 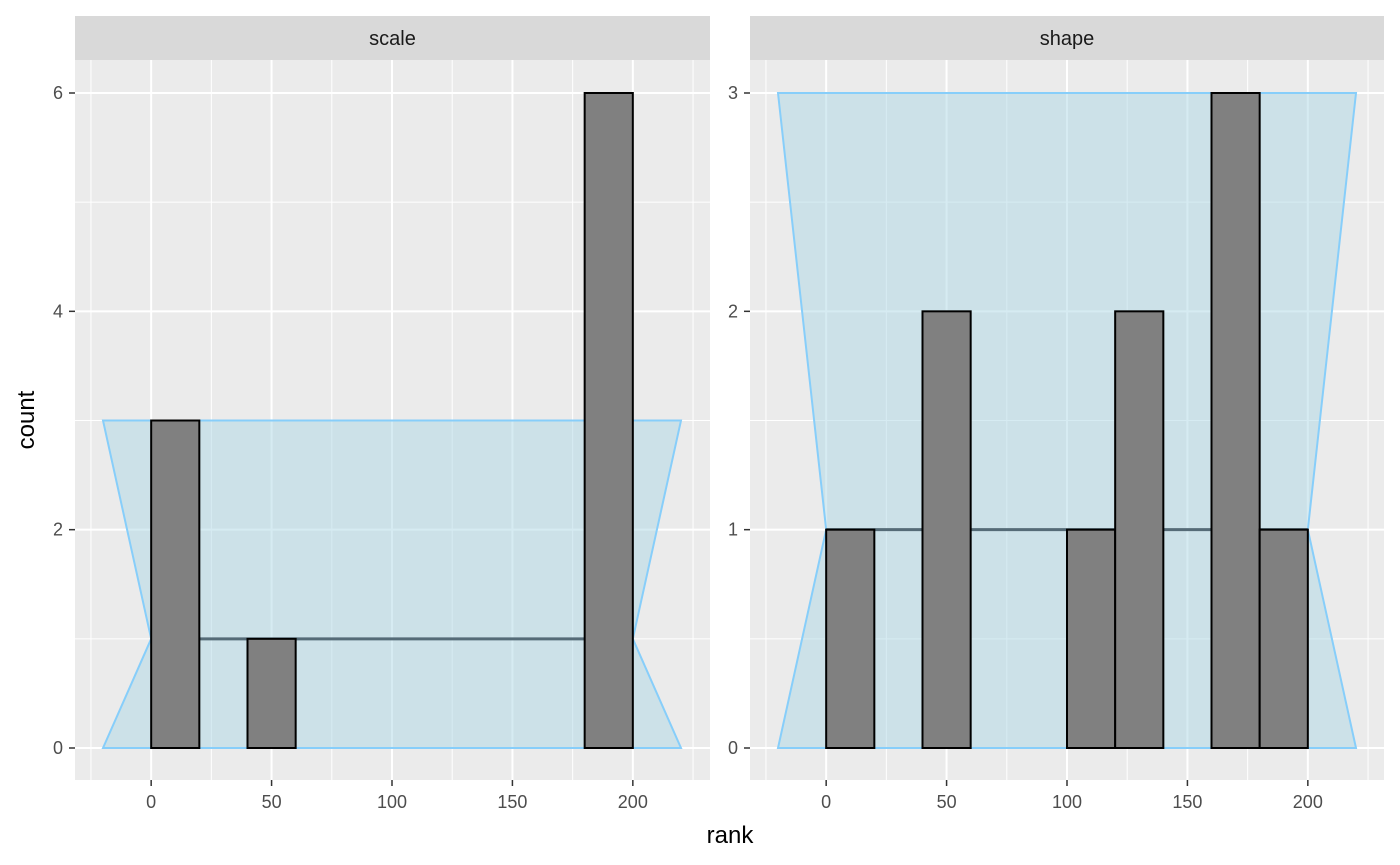 I want to click on facet-strip-label: shape, so click(x=1067, y=39).